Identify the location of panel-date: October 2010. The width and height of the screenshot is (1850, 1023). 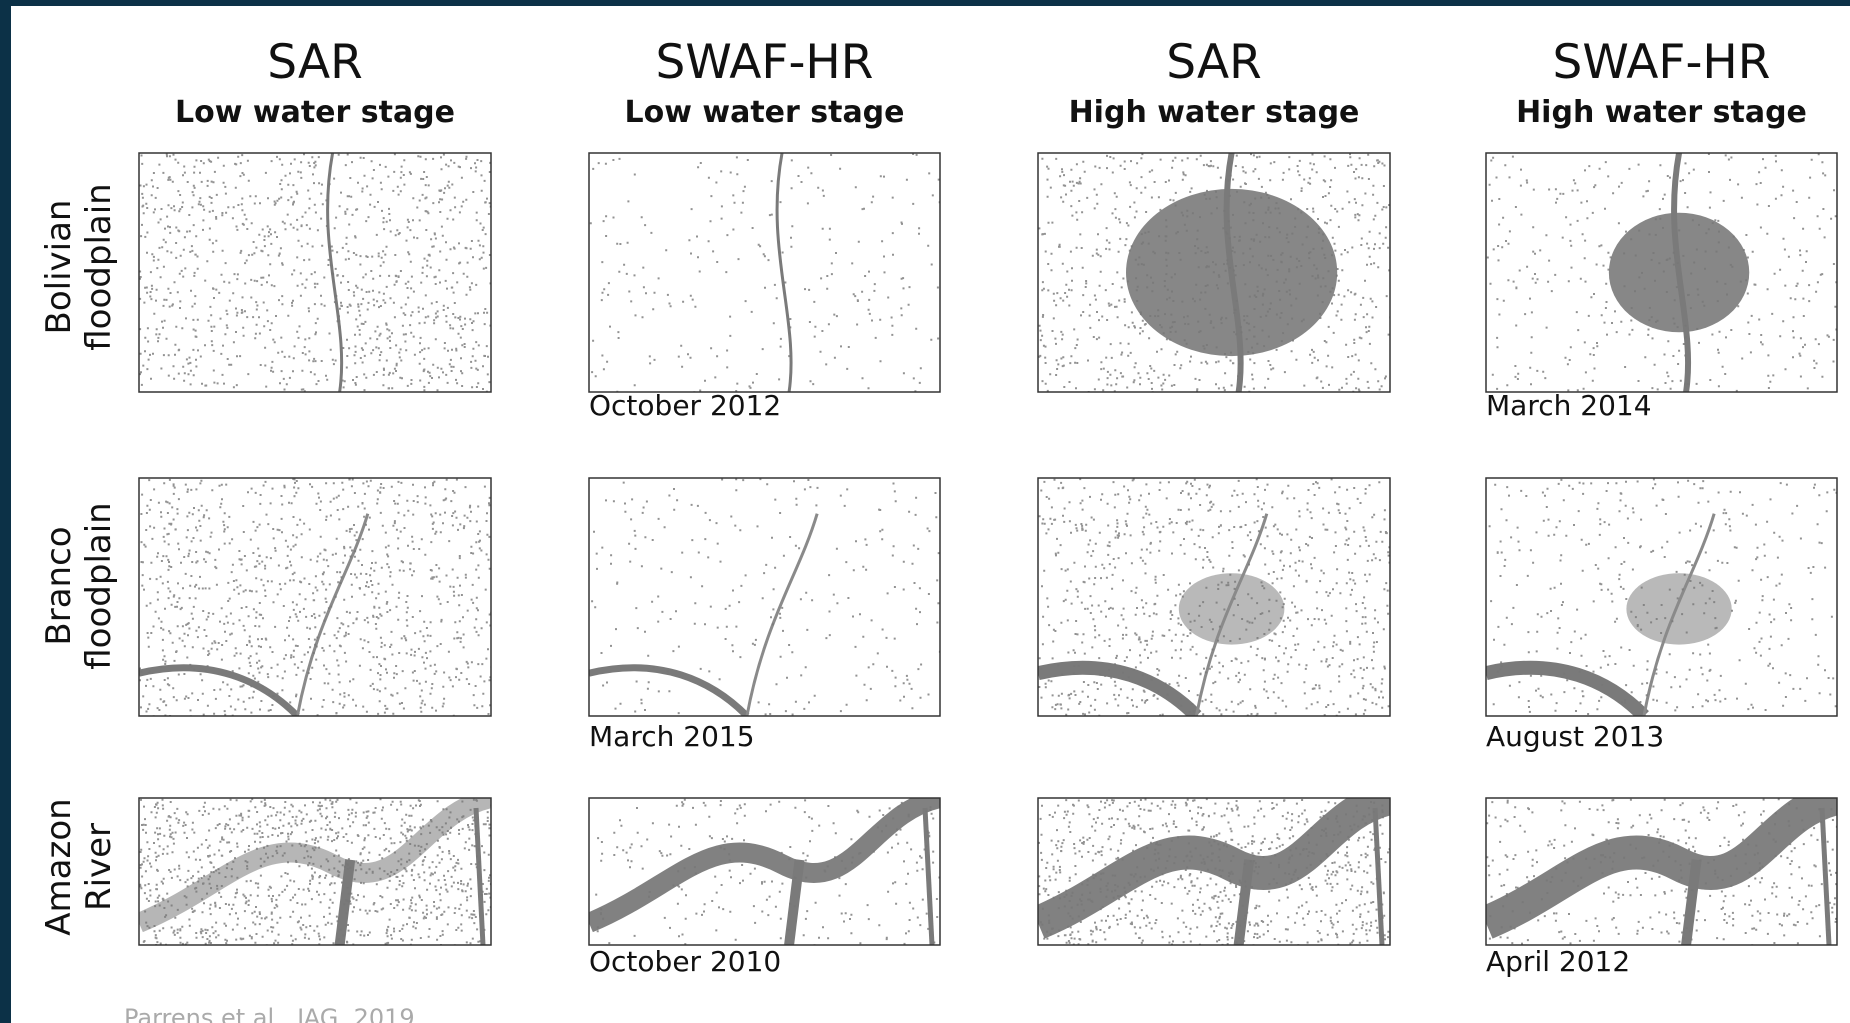
(685, 961).